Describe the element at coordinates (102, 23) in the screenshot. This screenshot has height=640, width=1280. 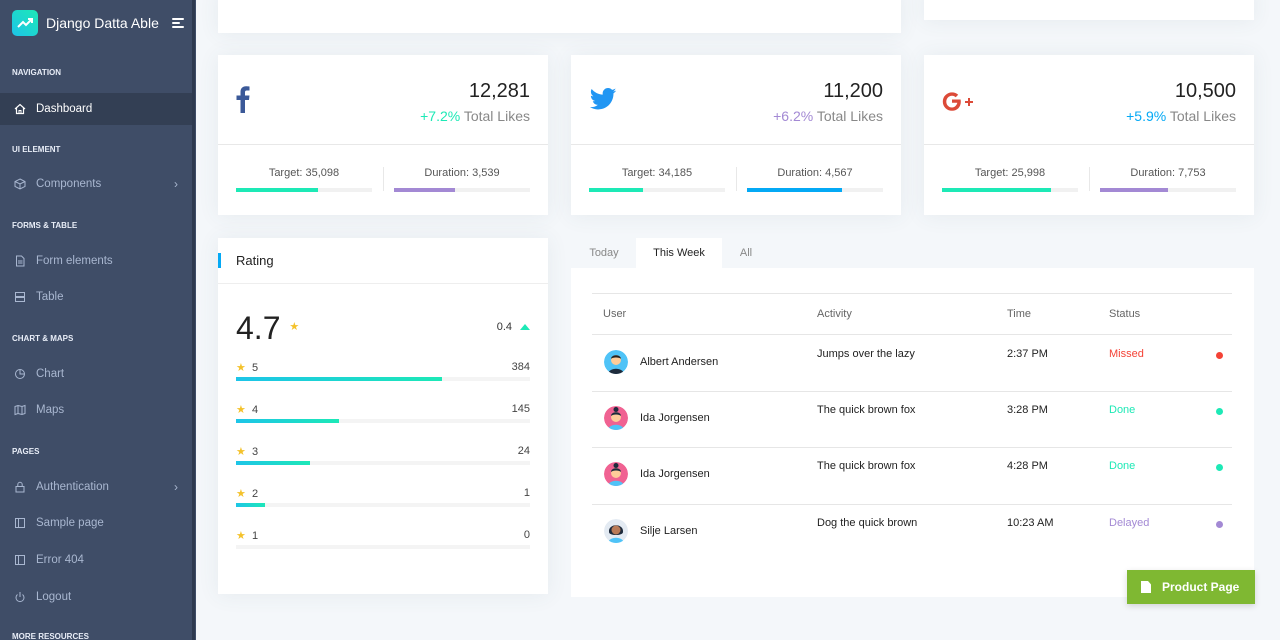
I see `brand-name: Django Datta Able` at that location.